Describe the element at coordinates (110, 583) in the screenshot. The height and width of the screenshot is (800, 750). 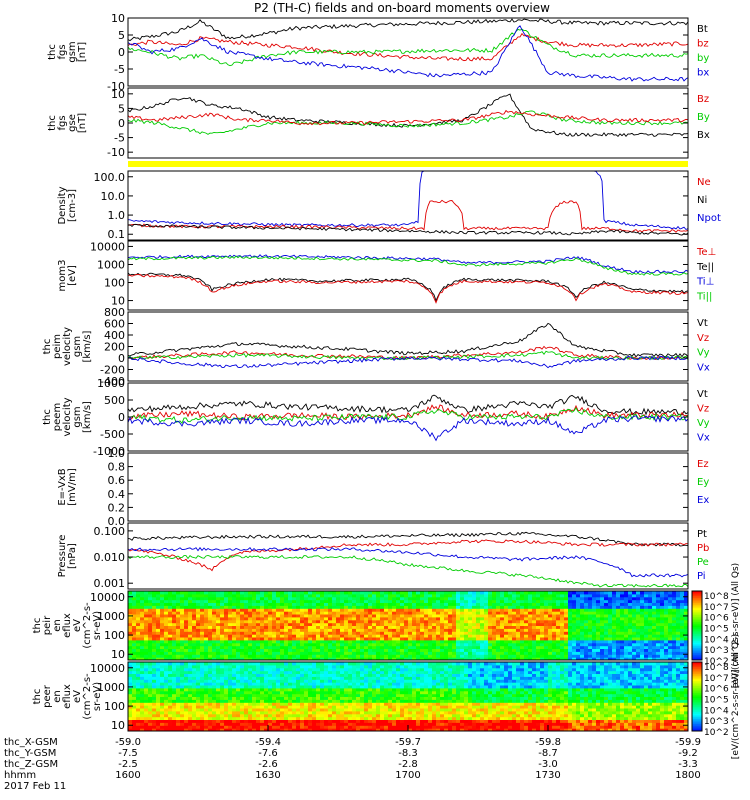
I see `y-tick-label: 0.001` at that location.